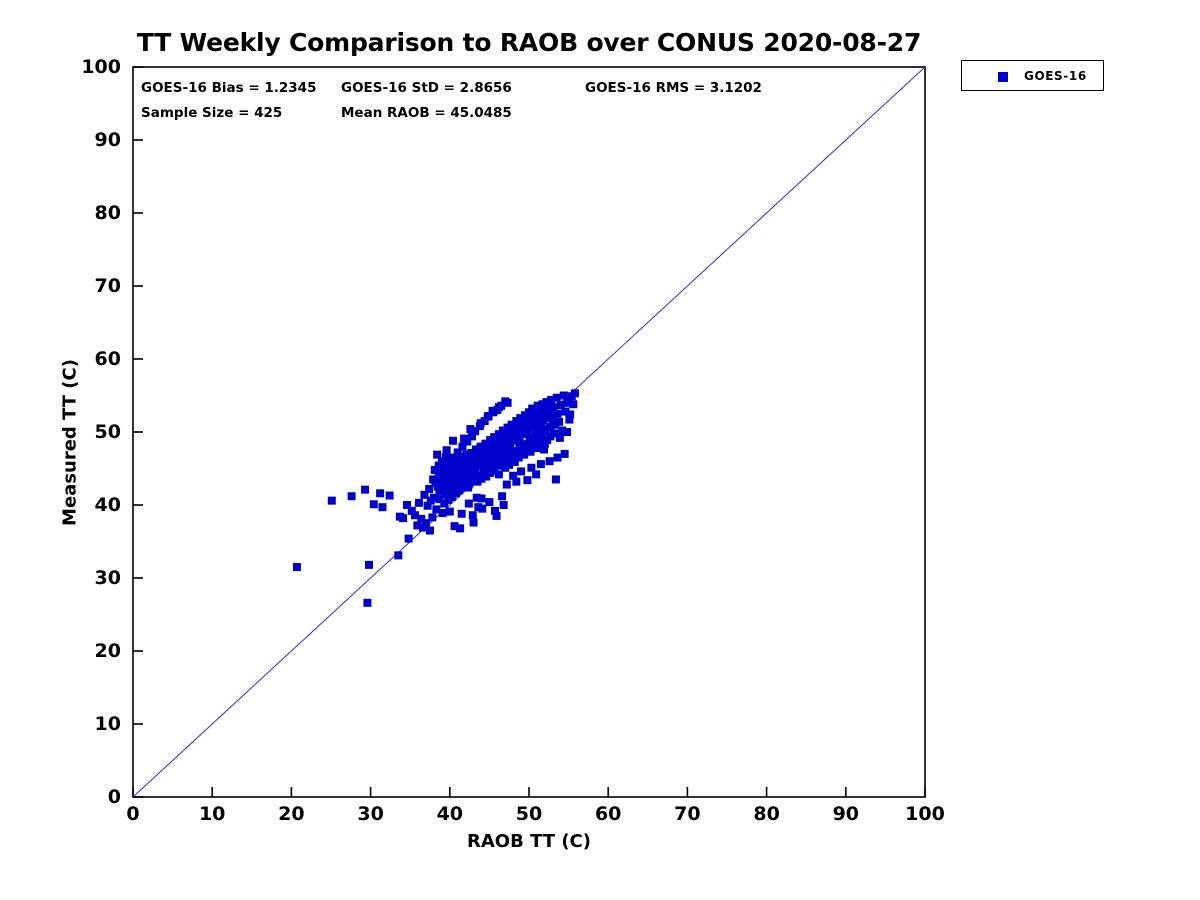  I want to click on y-tick-label: 0, so click(114, 797).